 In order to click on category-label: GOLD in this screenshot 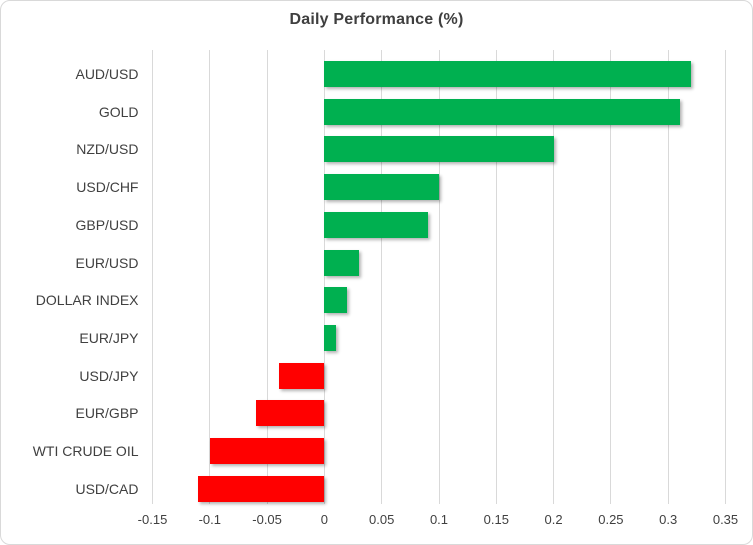, I will do `click(118, 111)`.